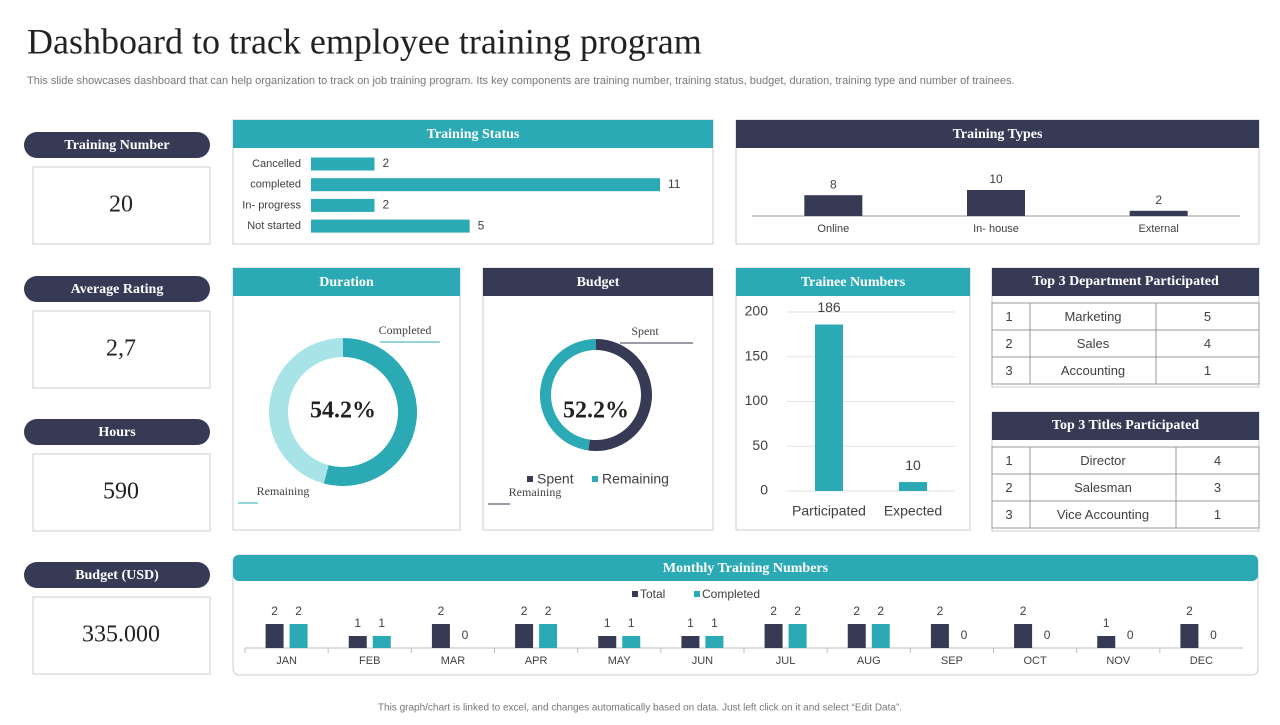 This screenshot has height=725, width=1280. Describe the element at coordinates (117, 432) in the screenshot. I see `kpi-label: Hours` at that location.